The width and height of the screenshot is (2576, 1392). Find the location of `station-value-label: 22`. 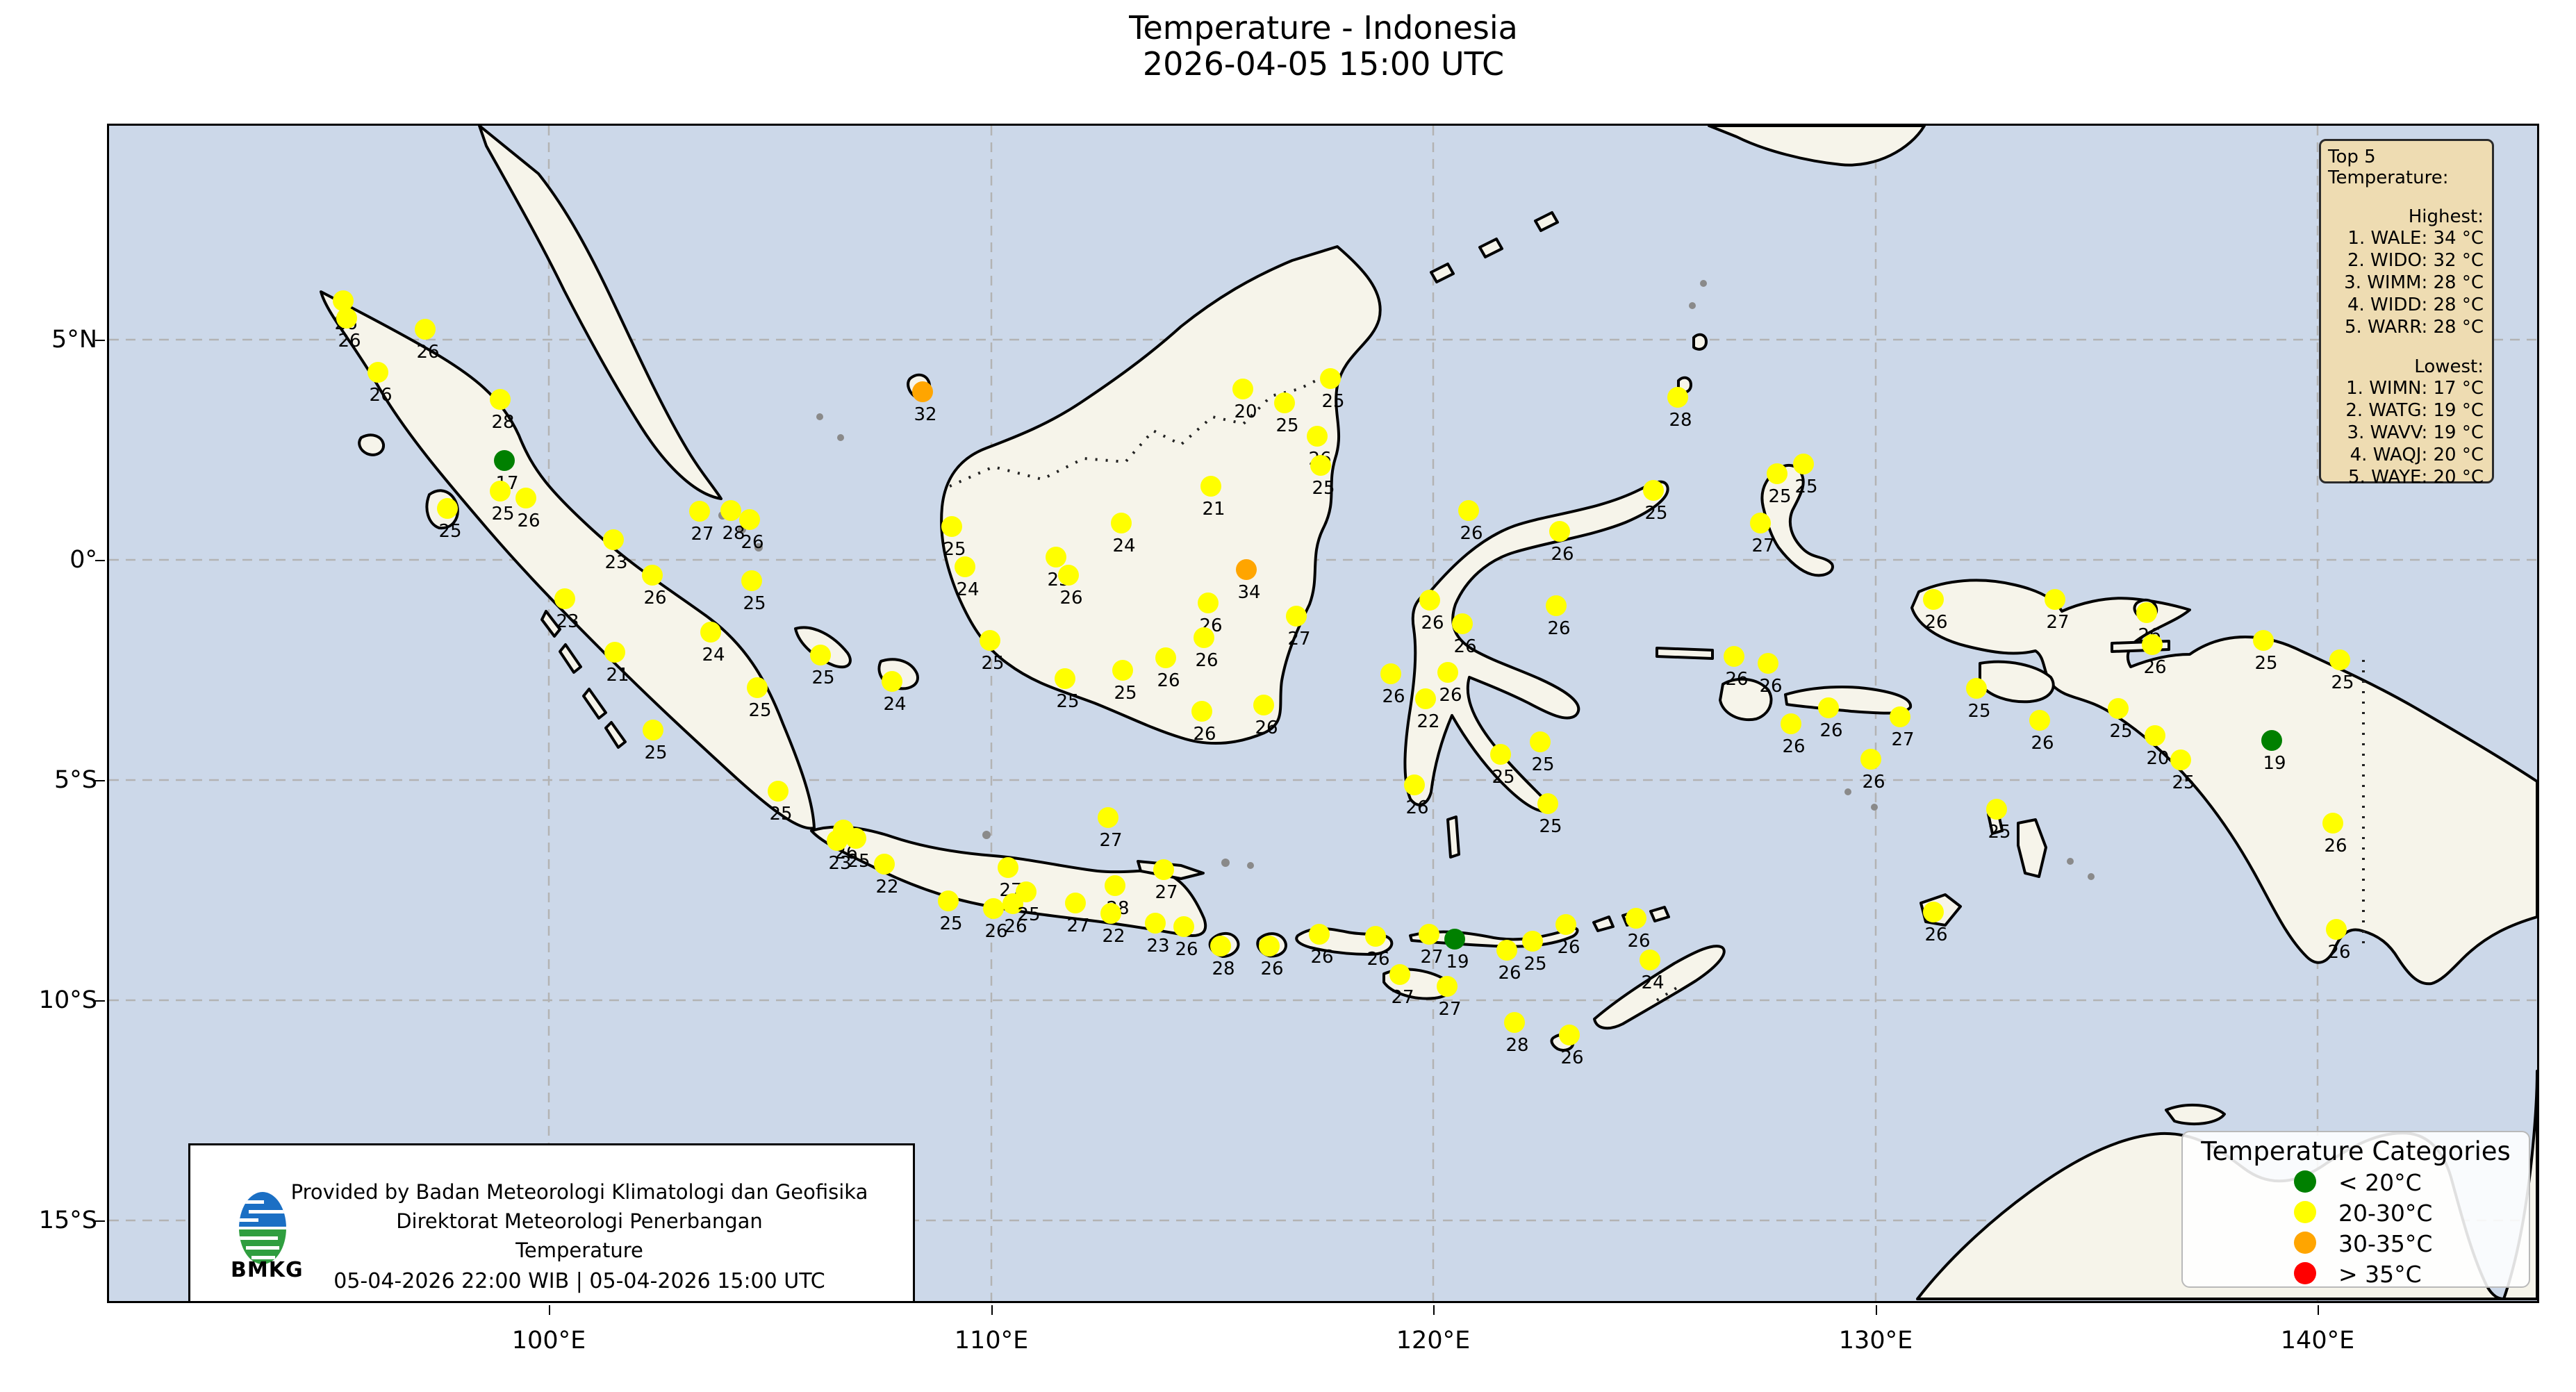

station-value-label: 22 is located at coordinates (887, 887).